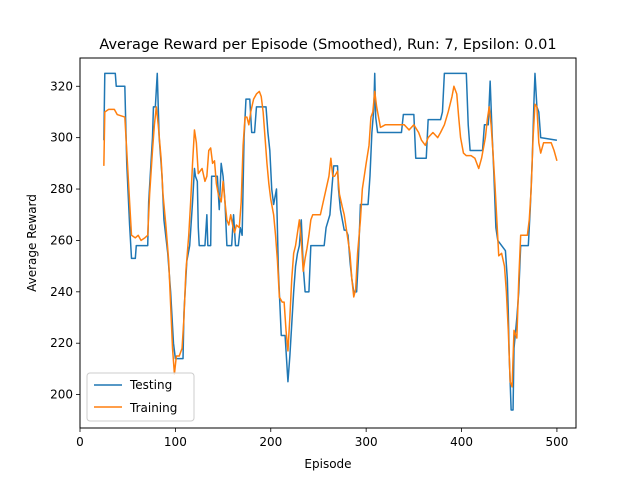 The height and width of the screenshot is (480, 640). What do you see at coordinates (327, 464) in the screenshot?
I see `x-axis-label: Episode` at bounding box center [327, 464].